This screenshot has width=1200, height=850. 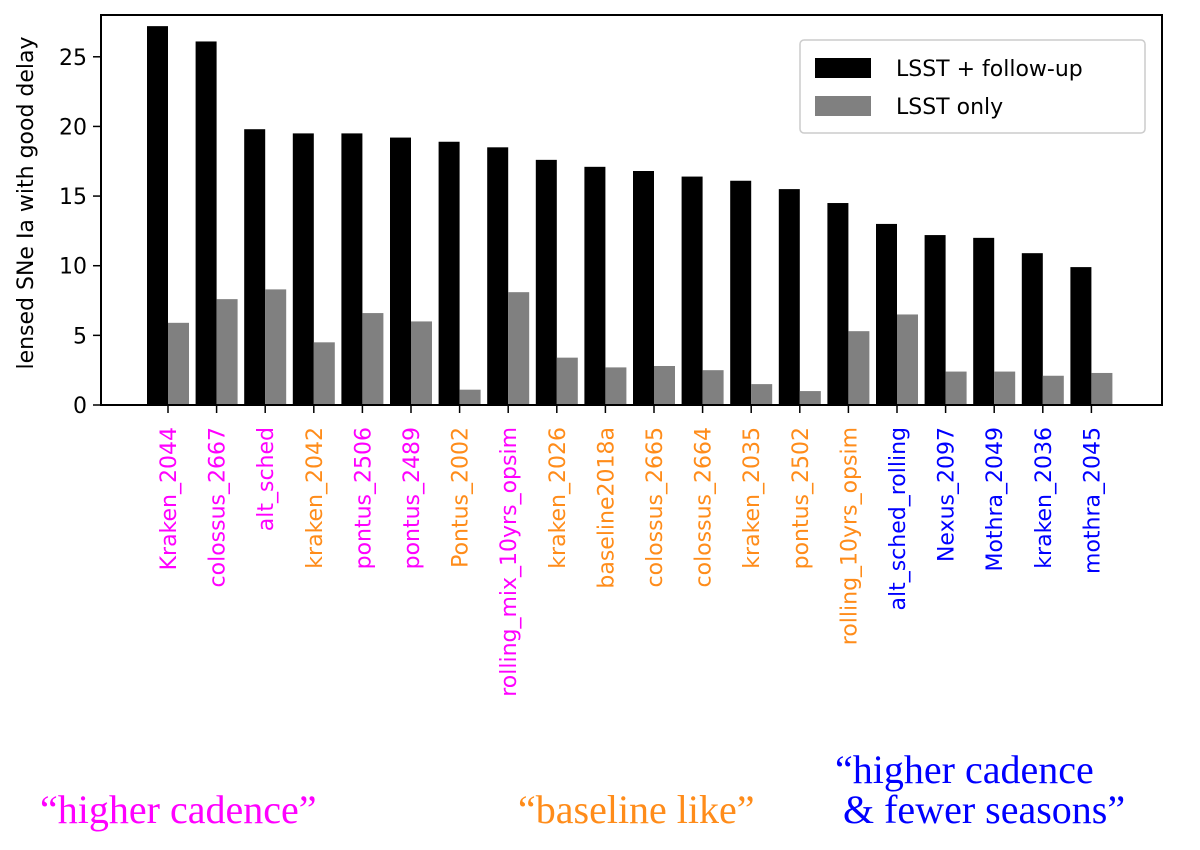 What do you see at coordinates (843, 106) in the screenshot?
I see `legend-swatch-lsst-only` at bounding box center [843, 106].